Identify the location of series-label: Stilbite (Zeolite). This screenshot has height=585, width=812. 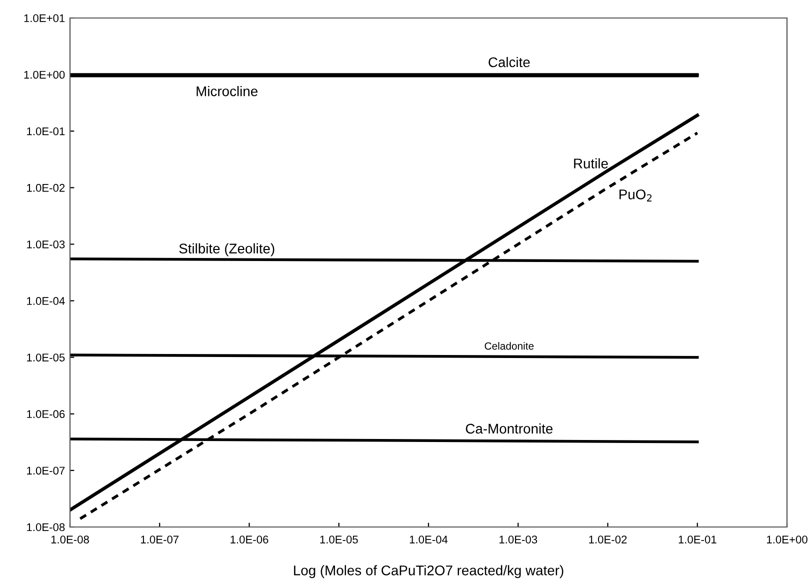
(226, 249).